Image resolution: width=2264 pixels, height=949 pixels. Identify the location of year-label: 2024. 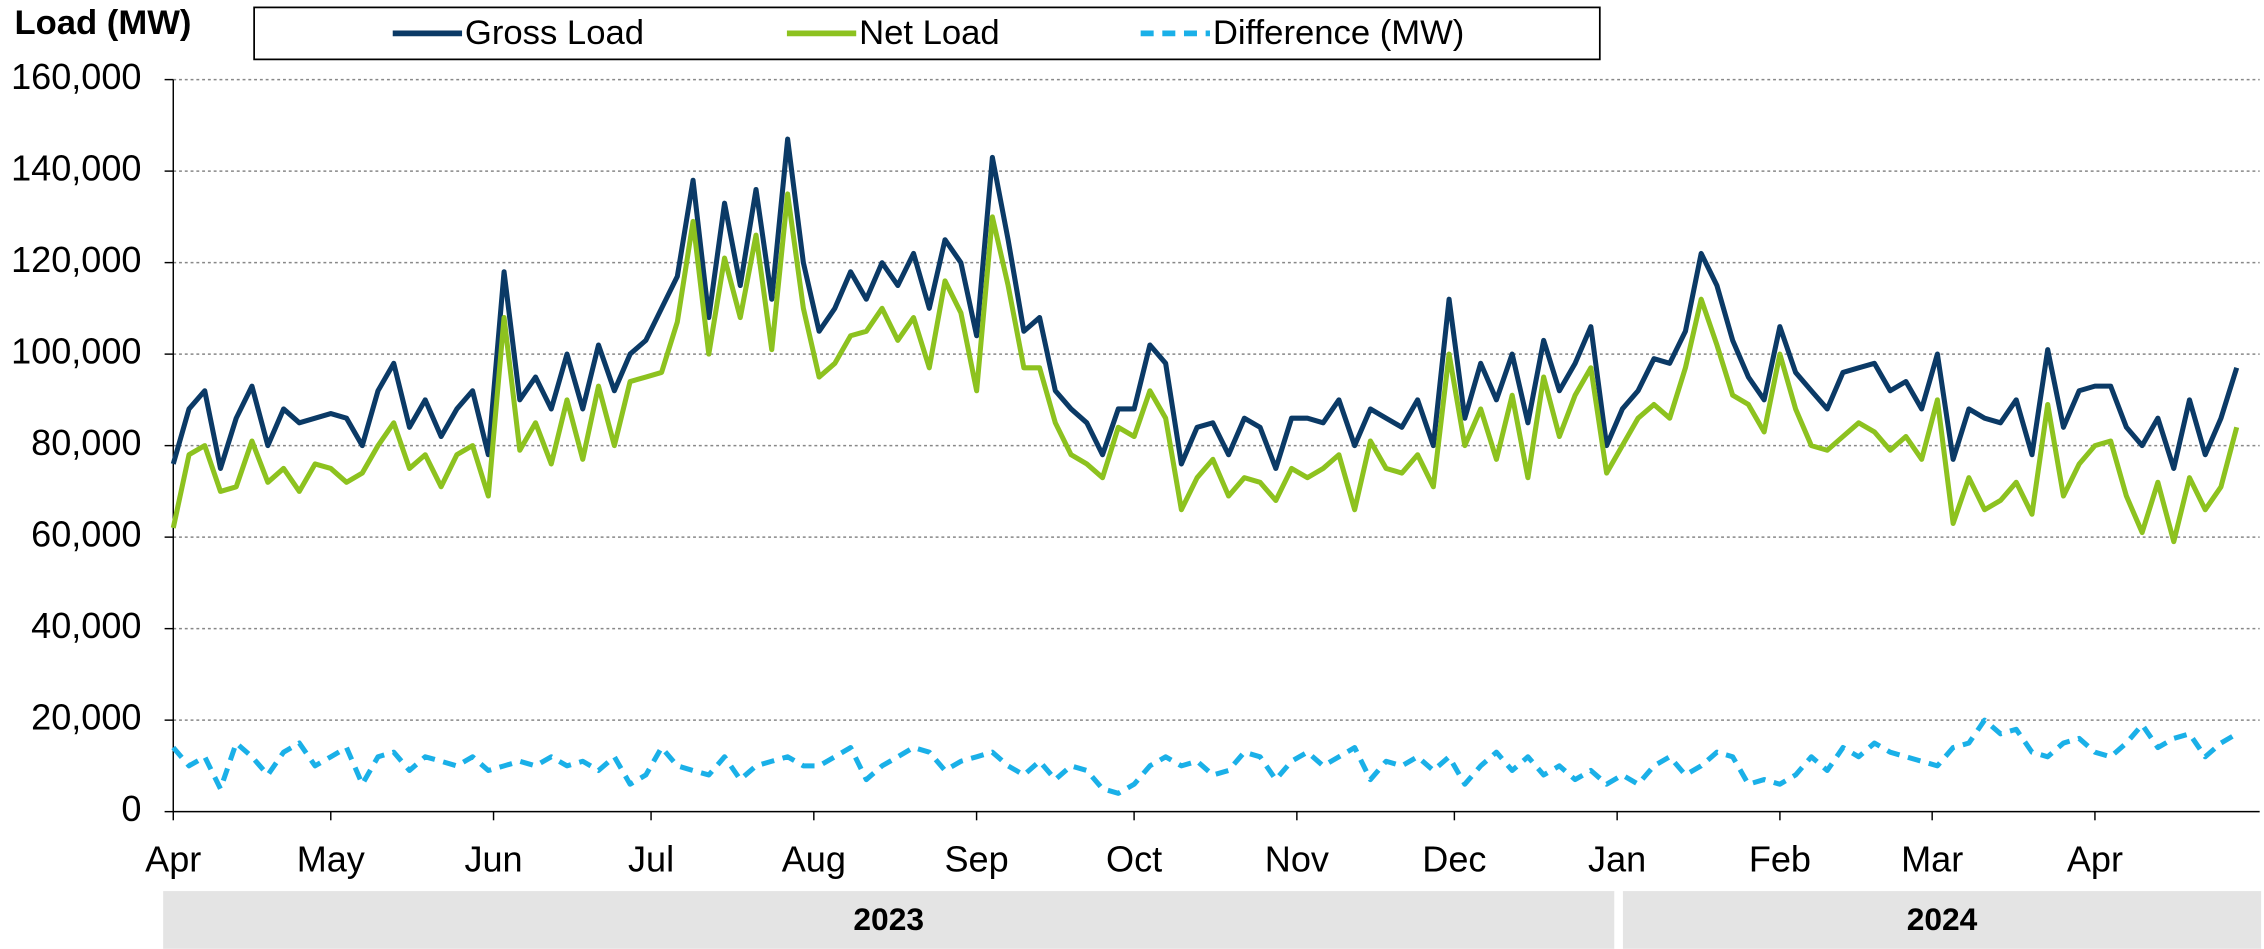
(1942, 919).